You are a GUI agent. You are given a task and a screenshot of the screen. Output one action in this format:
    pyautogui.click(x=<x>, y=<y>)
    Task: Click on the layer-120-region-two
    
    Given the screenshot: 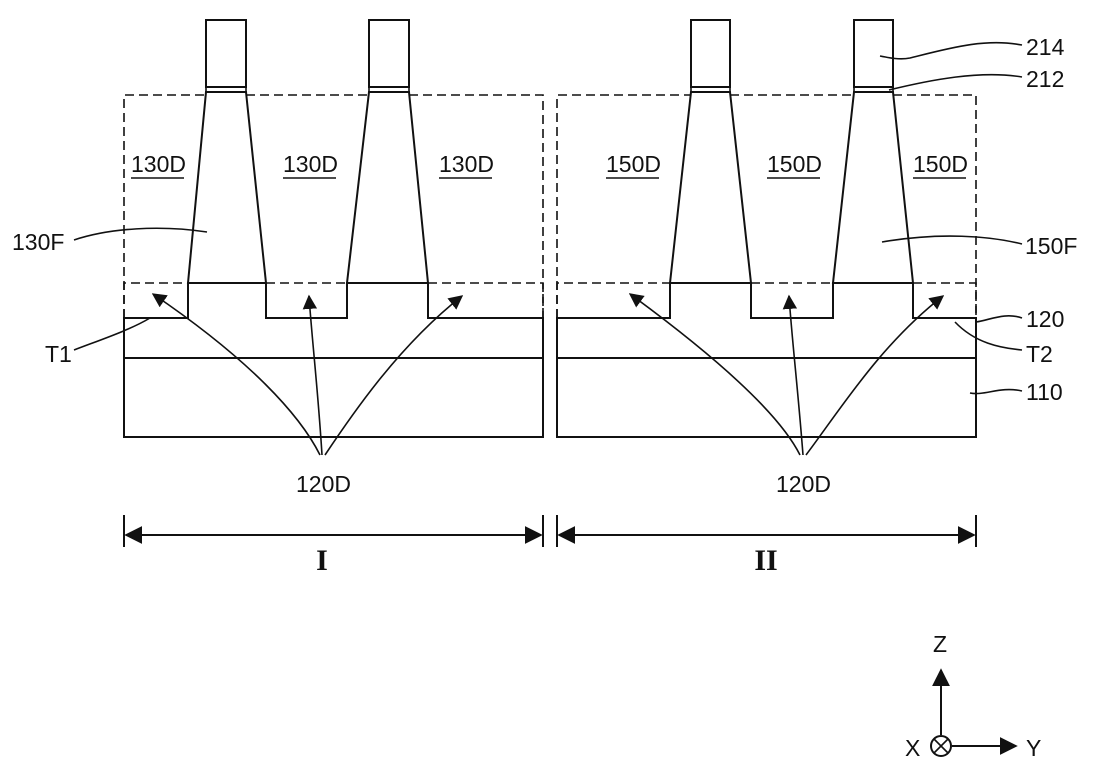 What is the action you would take?
    pyautogui.click(x=766, y=320)
    